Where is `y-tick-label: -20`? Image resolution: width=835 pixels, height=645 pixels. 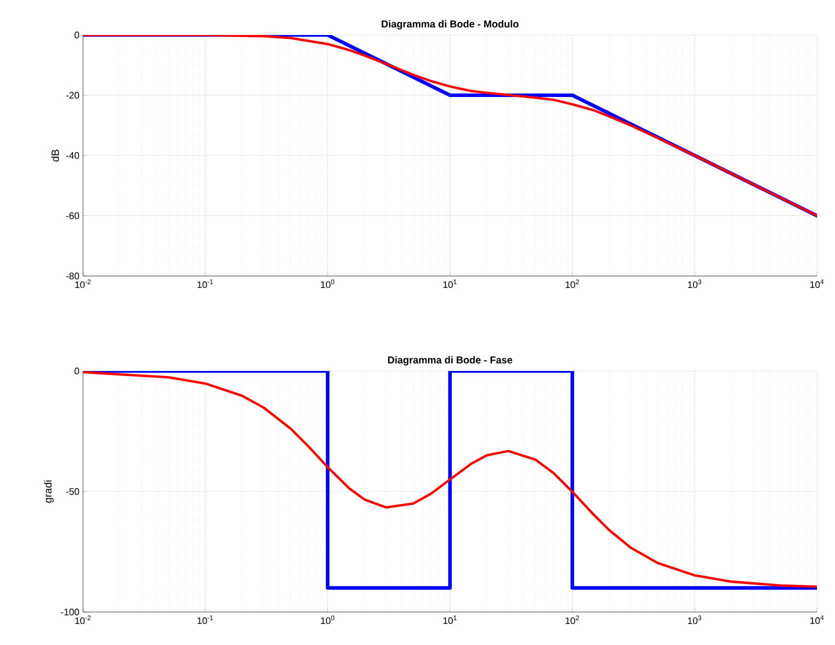
y-tick-label: -20 is located at coordinates (73, 95).